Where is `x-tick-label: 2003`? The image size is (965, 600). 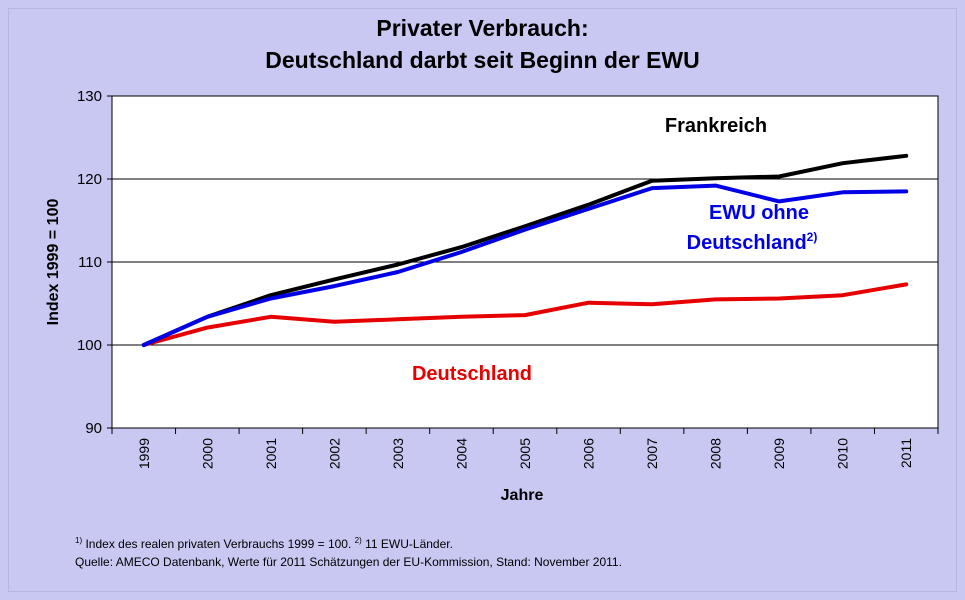
x-tick-label: 2003 is located at coordinates (398, 453).